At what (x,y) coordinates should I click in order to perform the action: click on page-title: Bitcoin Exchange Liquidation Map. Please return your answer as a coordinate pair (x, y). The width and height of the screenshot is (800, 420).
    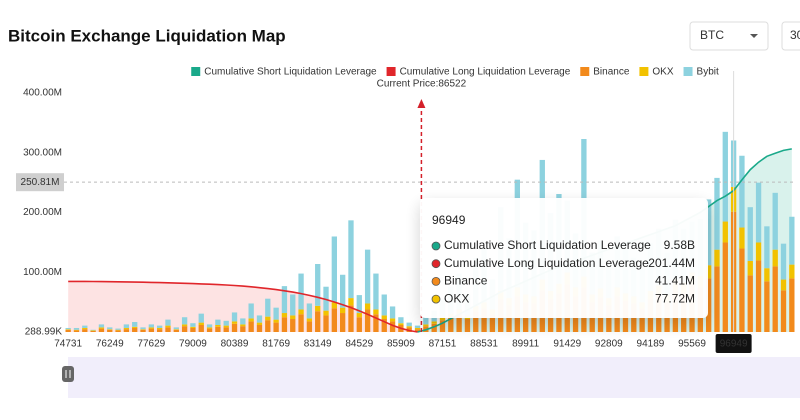
    Looking at the image, I should click on (147, 35).